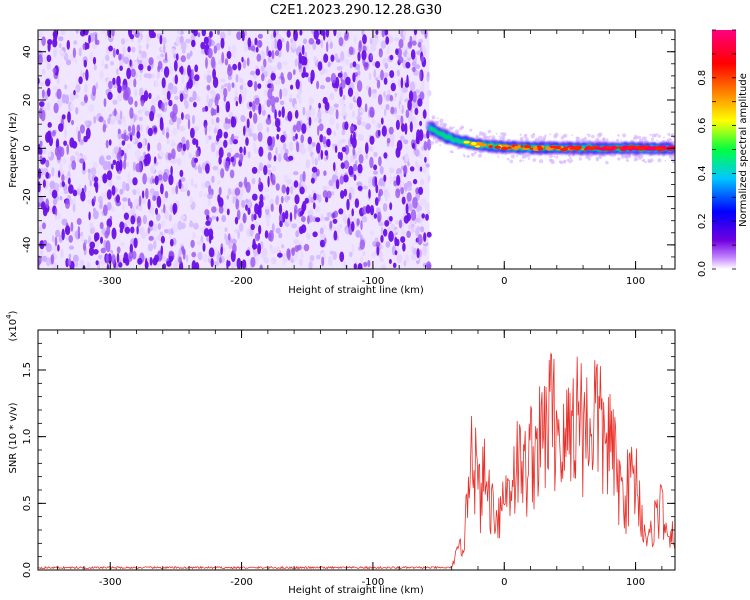 This screenshot has height=600, width=750. Describe the element at coordinates (241, 582) in the screenshot. I see `x-tick-label: -200` at that location.